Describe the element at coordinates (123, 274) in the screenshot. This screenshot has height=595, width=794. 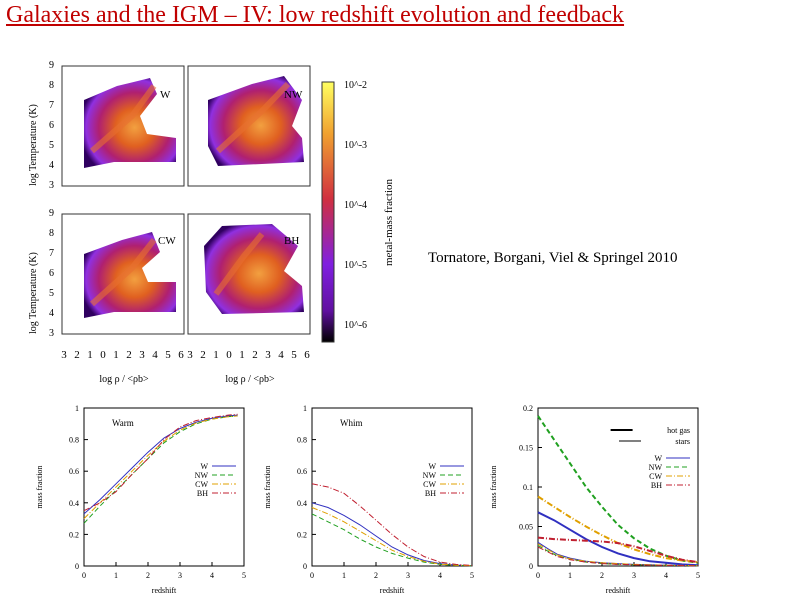
I see `phase-panel-cw: CW` at that location.